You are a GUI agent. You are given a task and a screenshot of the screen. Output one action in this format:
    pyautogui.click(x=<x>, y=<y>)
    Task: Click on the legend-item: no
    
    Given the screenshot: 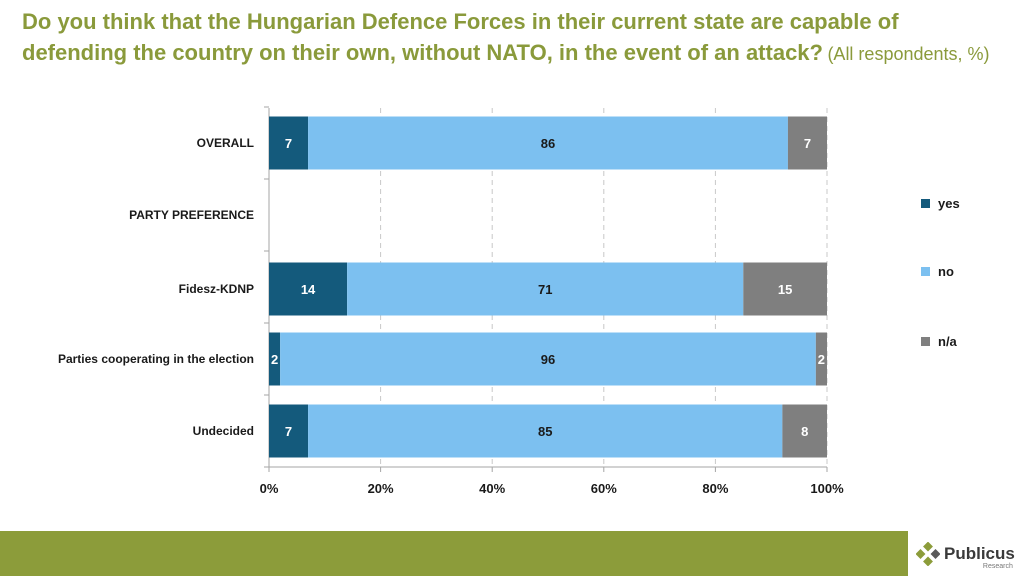 What is the action you would take?
    pyautogui.click(x=937, y=271)
    